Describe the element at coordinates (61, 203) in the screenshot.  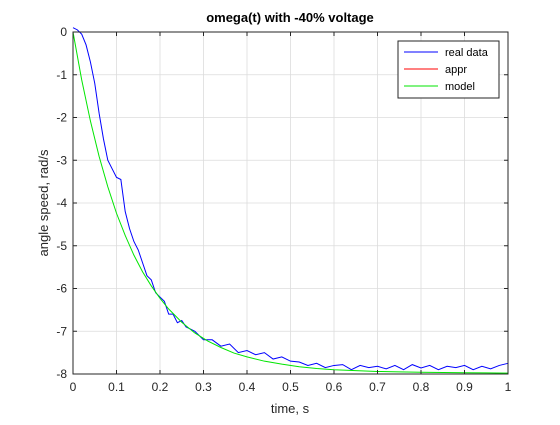
I see `y-tick-label: -4` at that location.